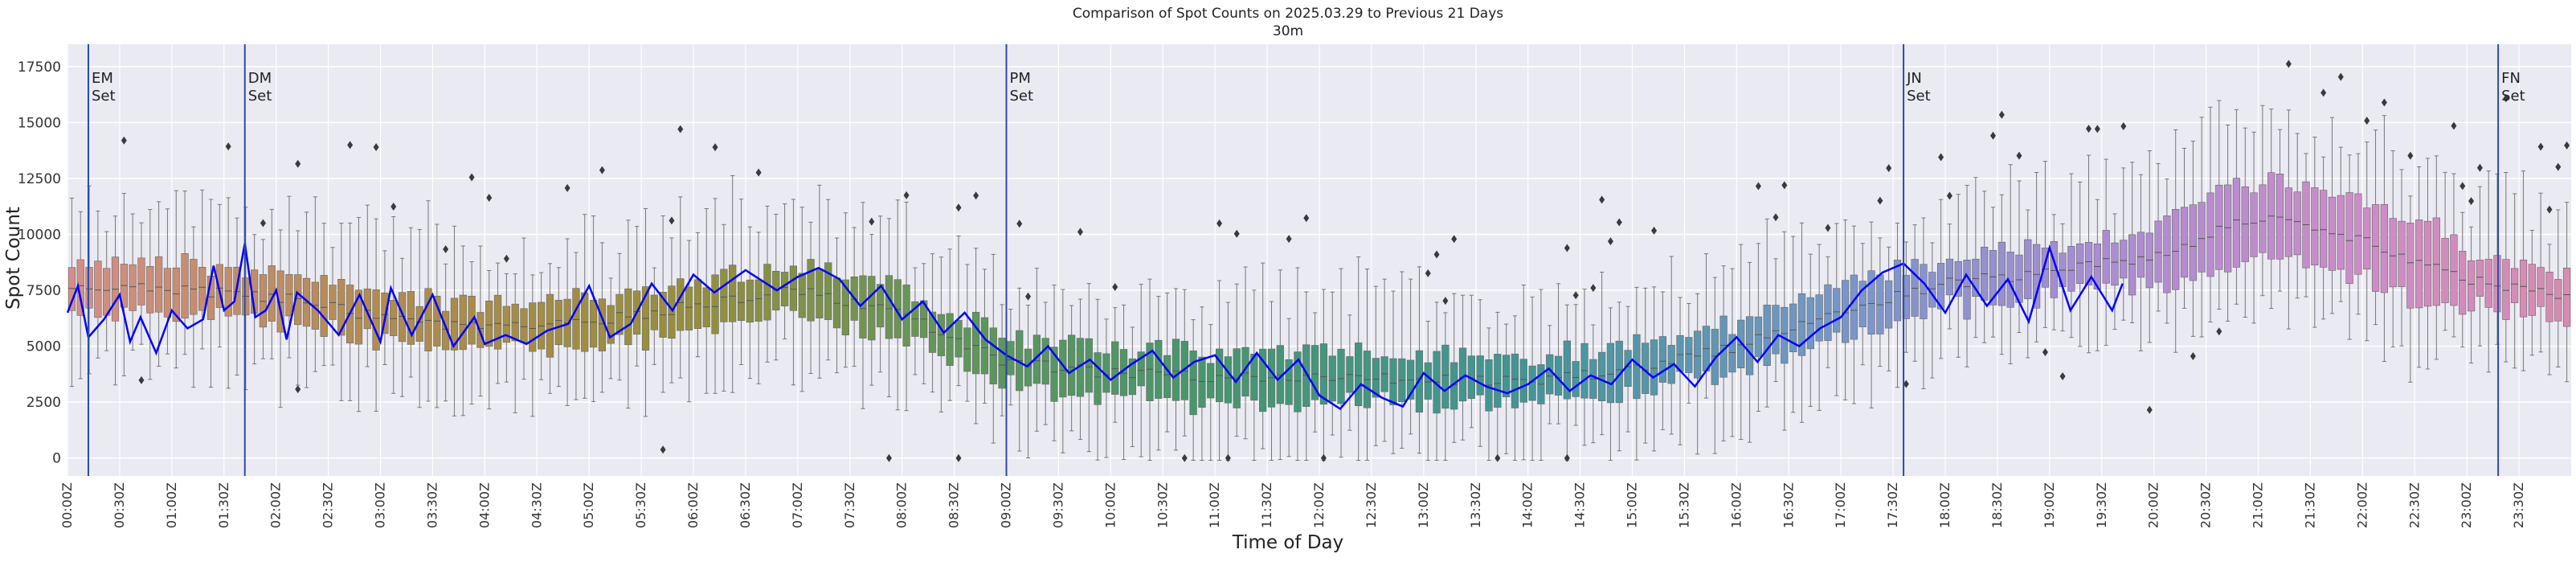  What do you see at coordinates (39, 179) in the screenshot?
I see `y-tick-label: 12500` at bounding box center [39, 179].